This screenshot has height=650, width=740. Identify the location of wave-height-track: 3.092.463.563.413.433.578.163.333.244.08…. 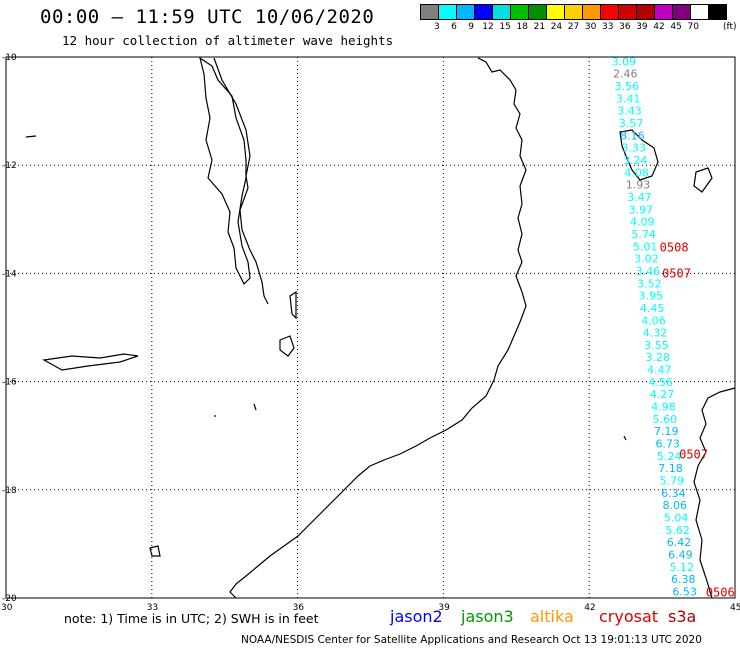
(654, 326).